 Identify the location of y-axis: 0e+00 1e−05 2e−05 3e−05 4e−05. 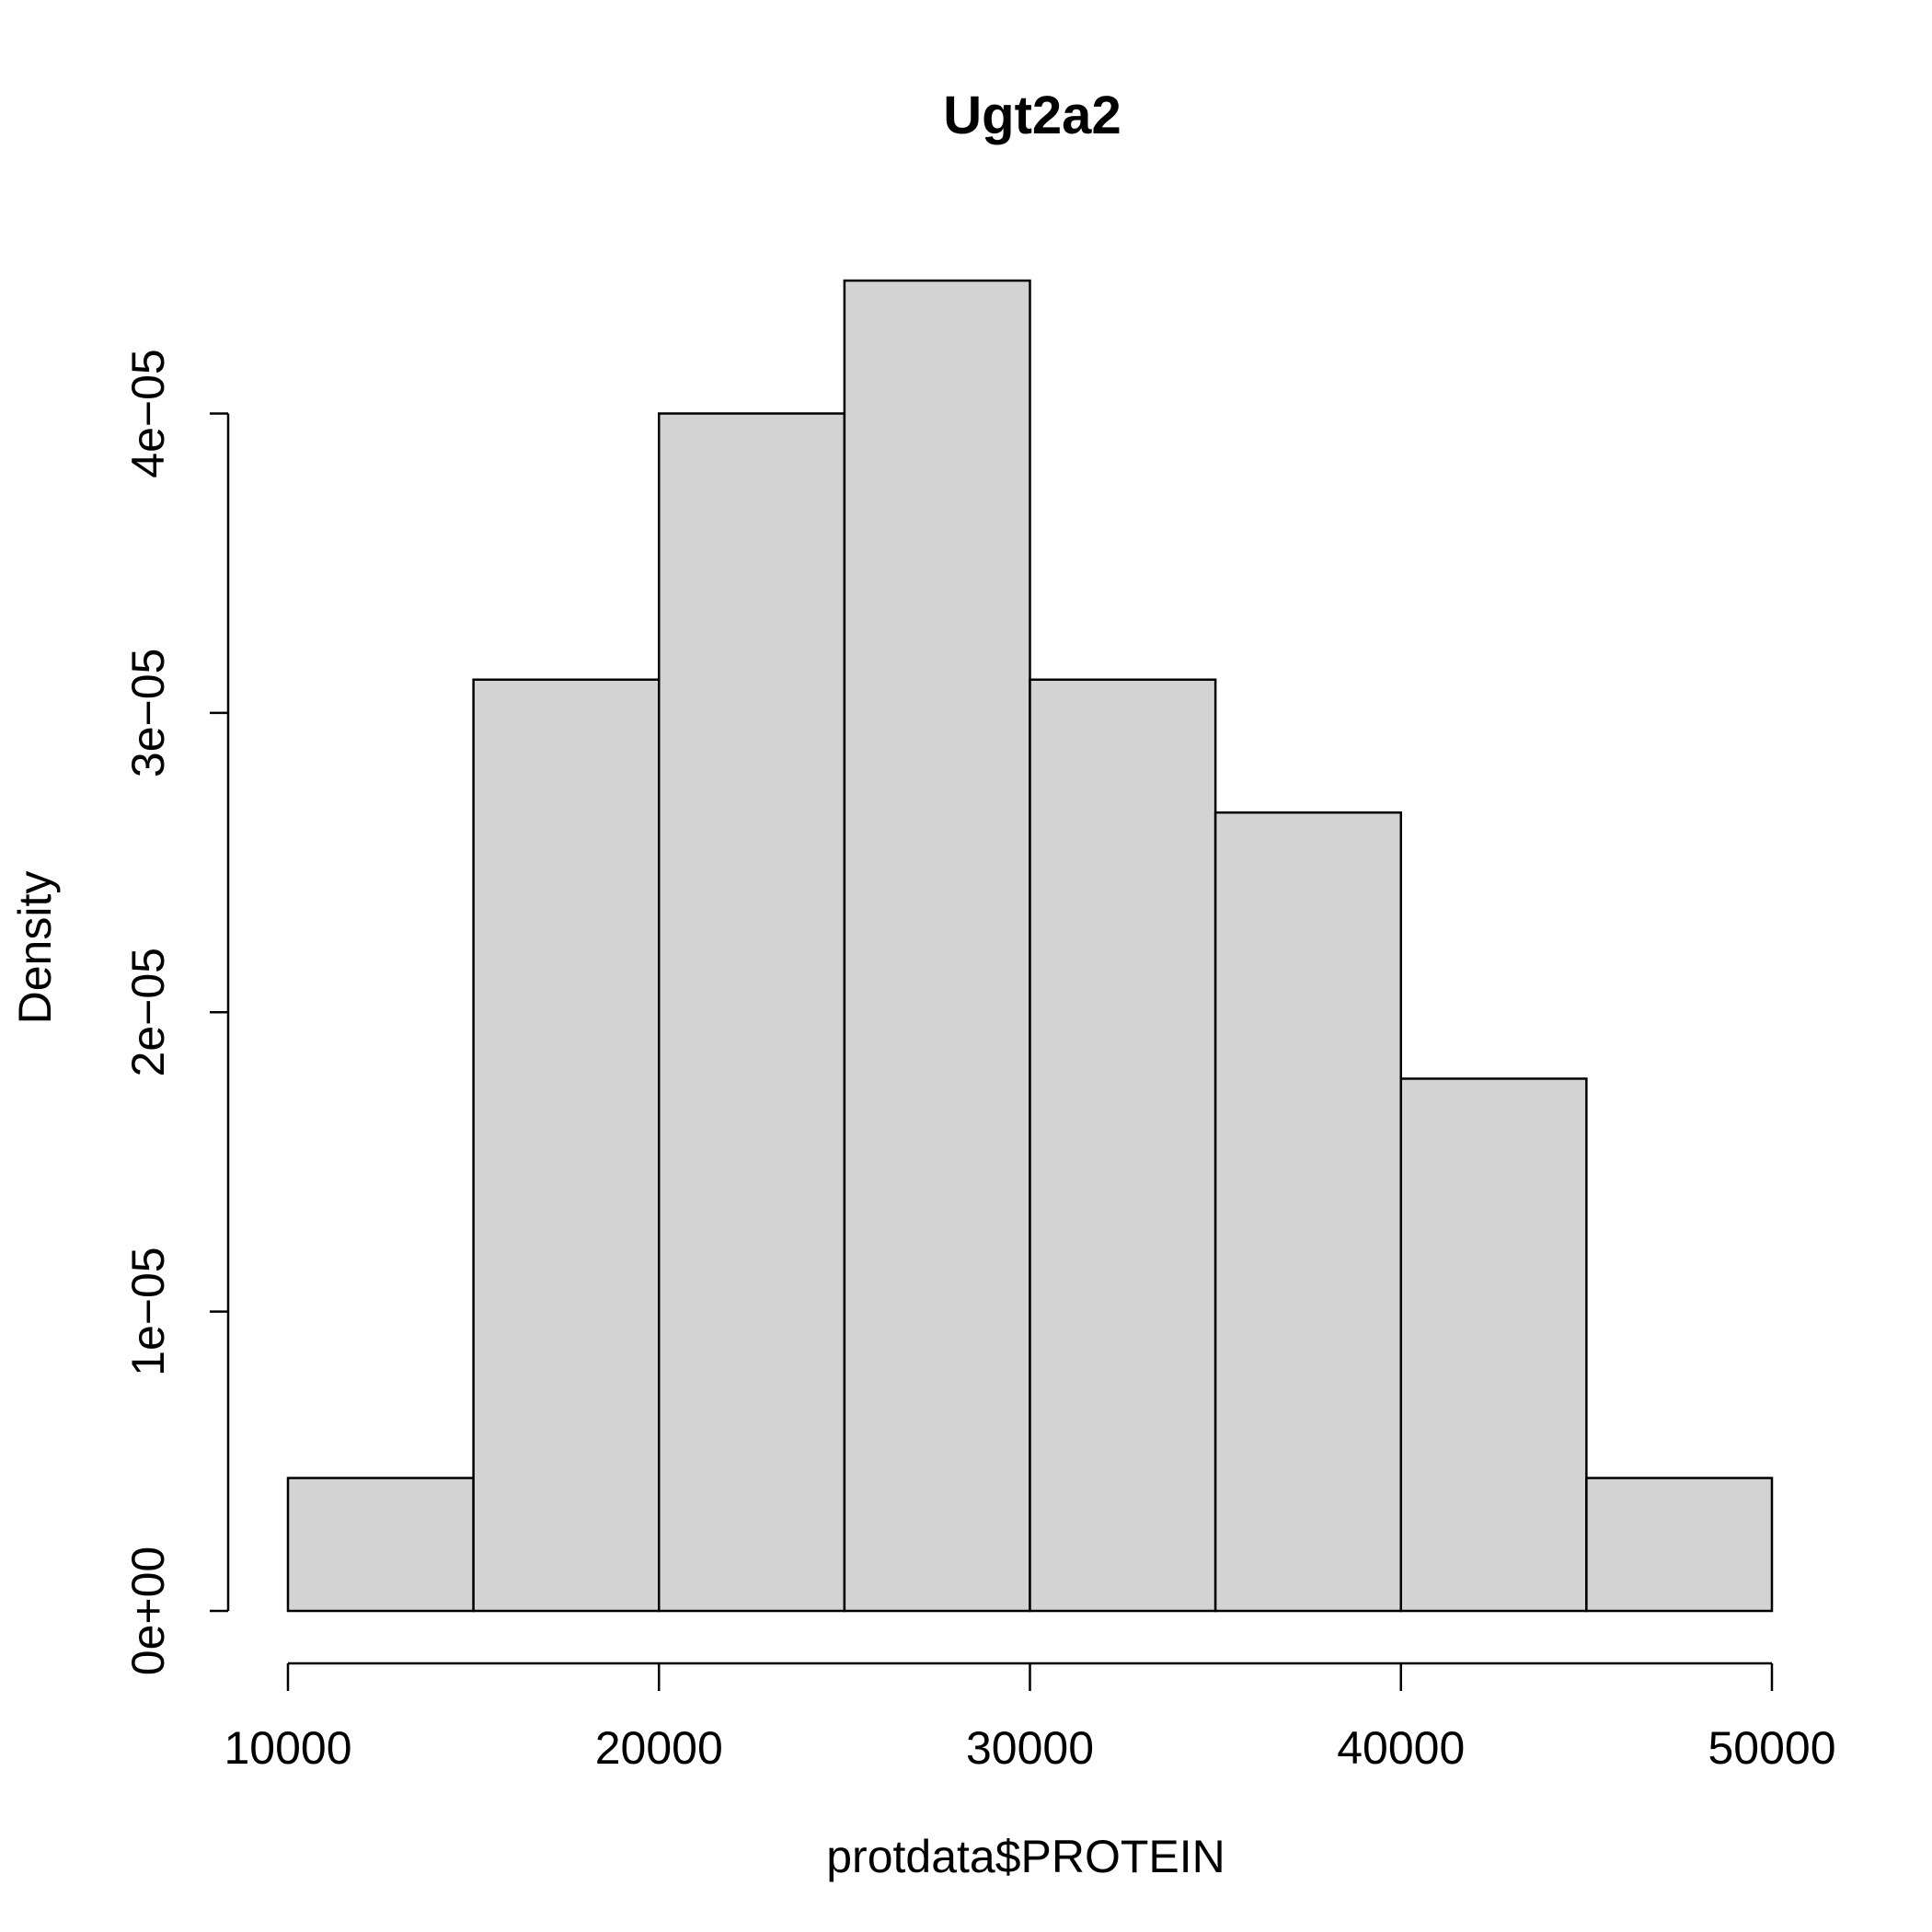
(176, 1012).